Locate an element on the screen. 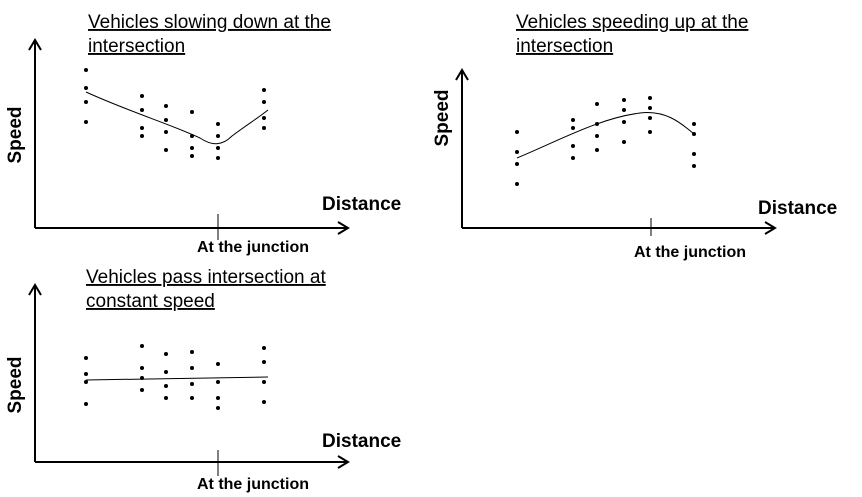  panel-title: Vehicles slowing down at the is located at coordinates (209, 22).